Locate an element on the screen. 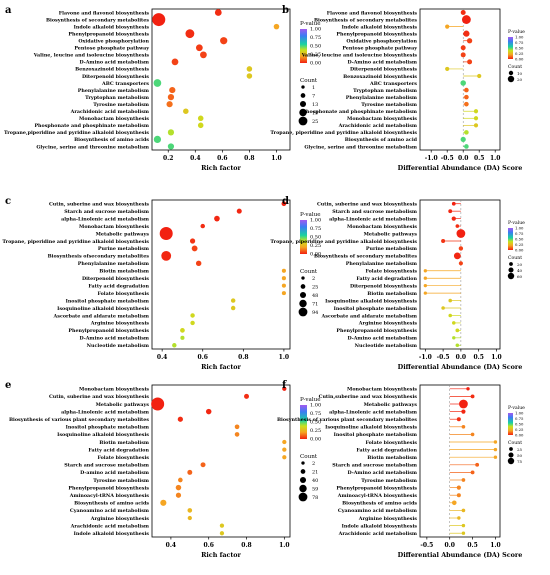 The image size is (550, 575). category-label: Indole alkaloid biosynthesis is located at coordinates (112, 27).